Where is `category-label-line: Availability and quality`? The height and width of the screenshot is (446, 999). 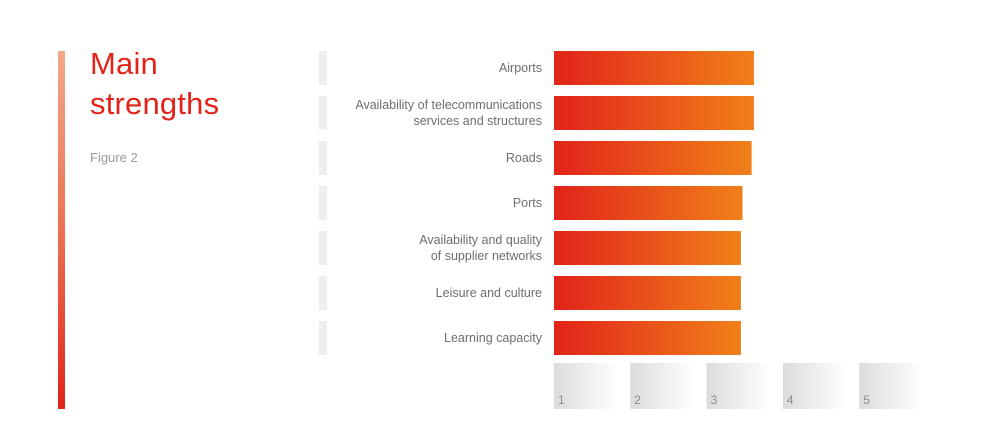 category-label-line: Availability and quality is located at coordinates (480, 240).